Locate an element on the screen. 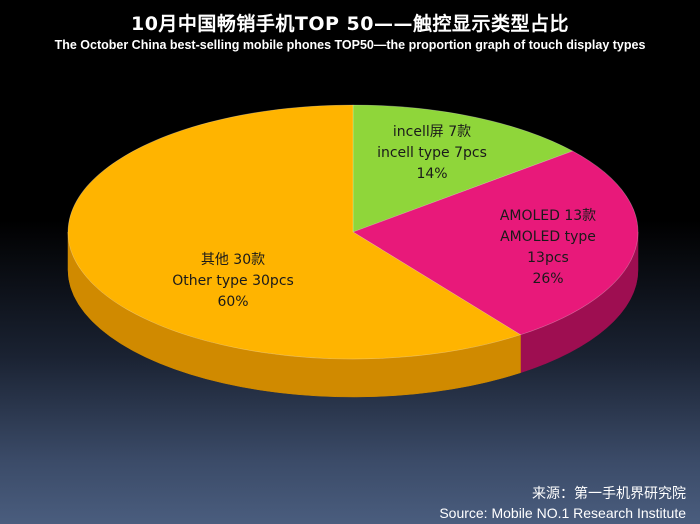 The width and height of the screenshot is (700, 524). slice-label-incell: incell屏 7款 incell type 7pcs 14% is located at coordinates (432, 153).